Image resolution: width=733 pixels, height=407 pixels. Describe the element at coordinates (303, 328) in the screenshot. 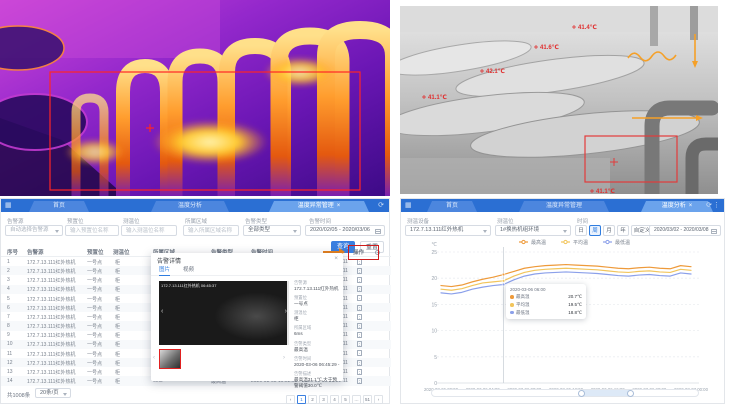

I see `detail-label: 所属区域` at that location.